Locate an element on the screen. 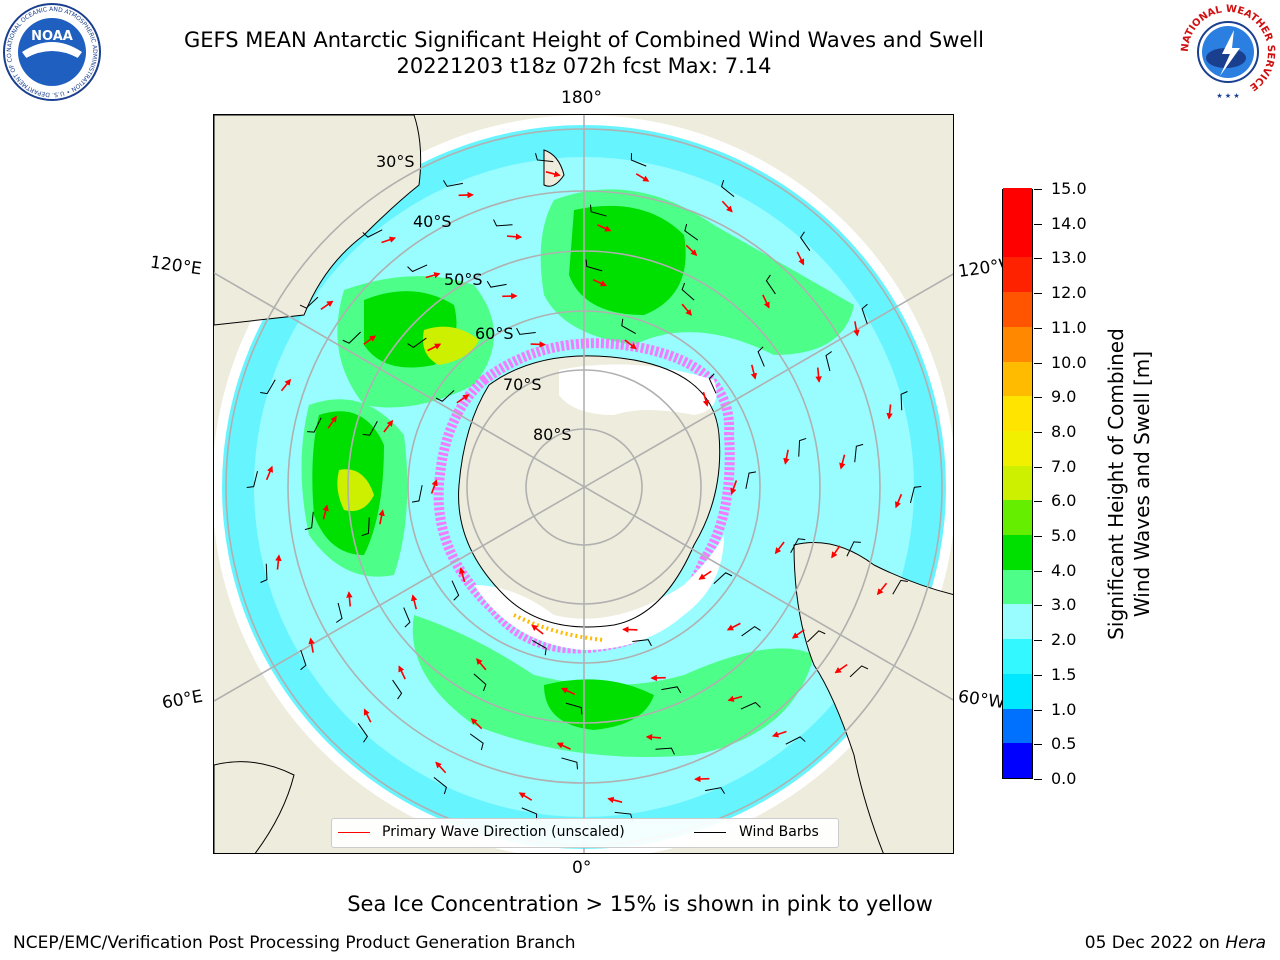 Image resolution: width=1280 pixels, height=960 pixels. colorbar-tick-label: 10.0 is located at coordinates (1069, 362).